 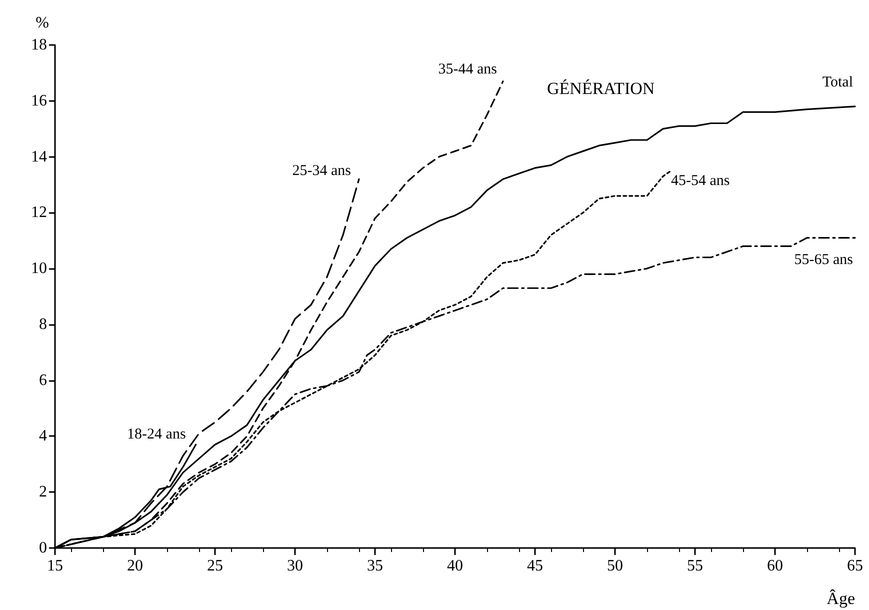 What do you see at coordinates (455, 566) in the screenshot?
I see `x-tick-label: 40` at bounding box center [455, 566].